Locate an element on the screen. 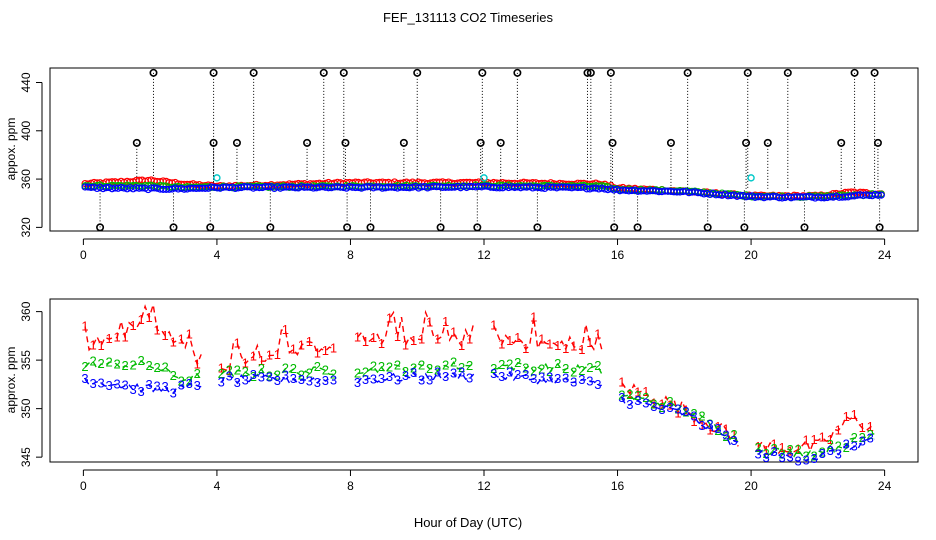 The height and width of the screenshot is (540, 936). bot-y-tick-label: 345 is located at coordinates (26, 457).